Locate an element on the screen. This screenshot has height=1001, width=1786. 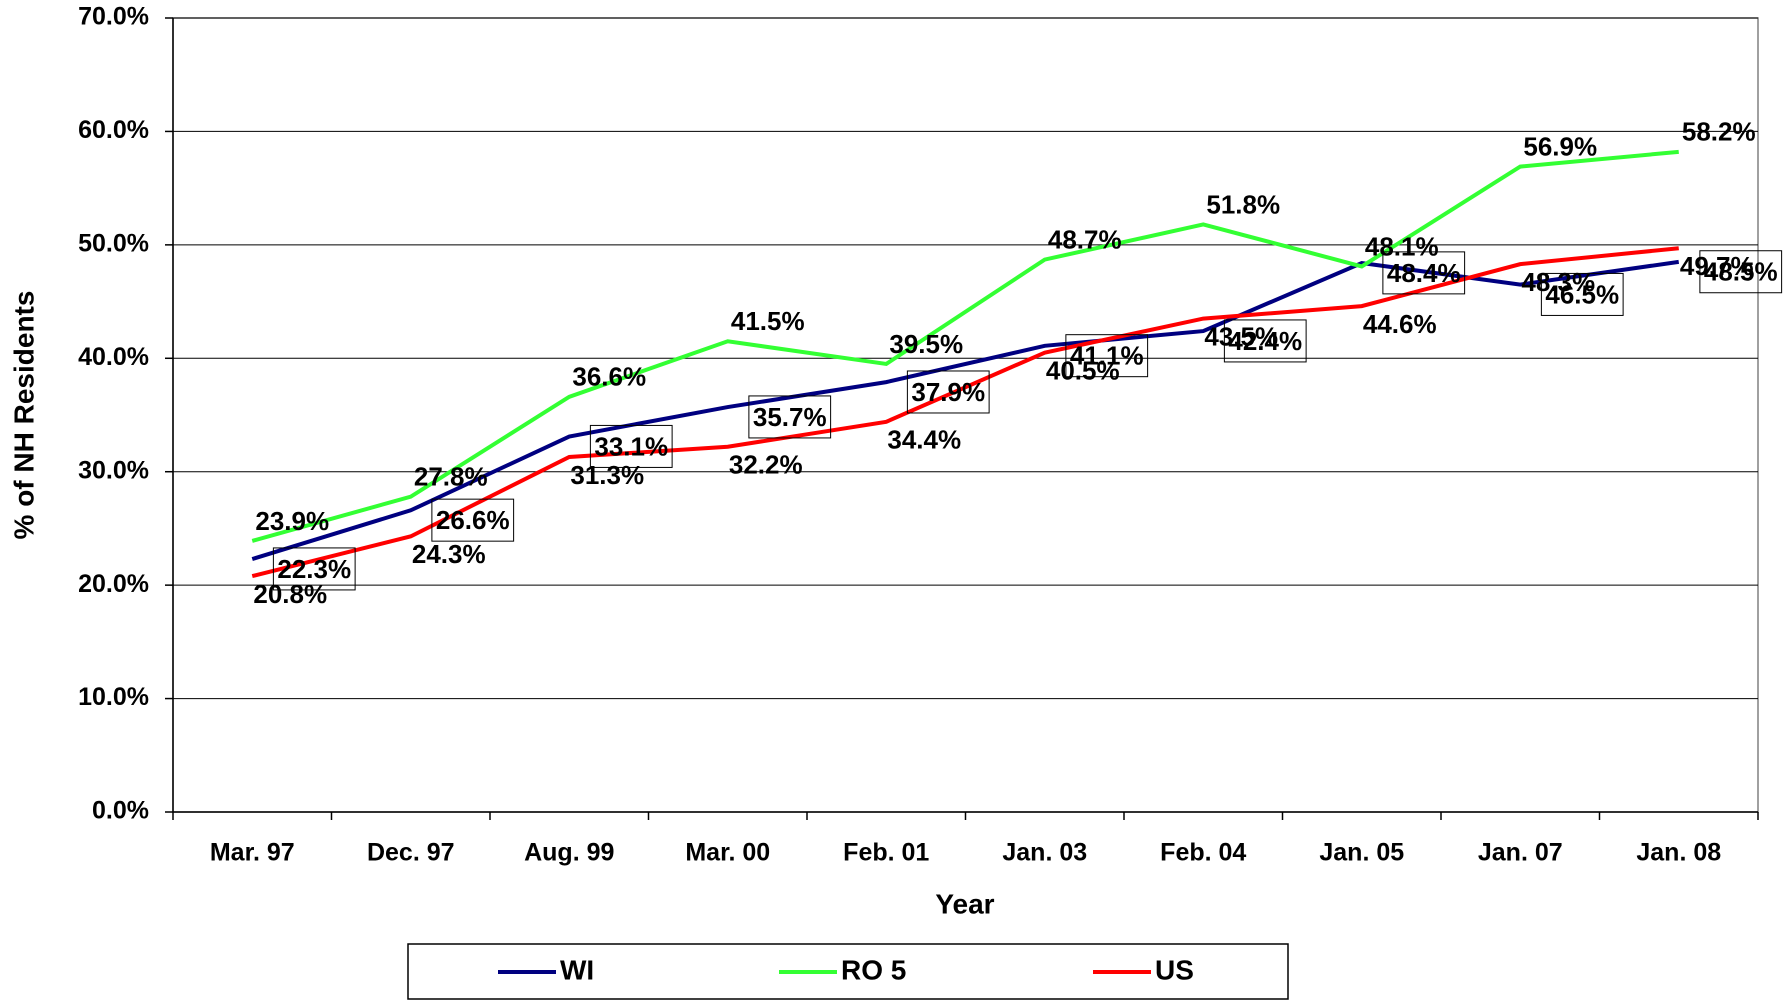
data-label: 22.3% is located at coordinates (314, 569).